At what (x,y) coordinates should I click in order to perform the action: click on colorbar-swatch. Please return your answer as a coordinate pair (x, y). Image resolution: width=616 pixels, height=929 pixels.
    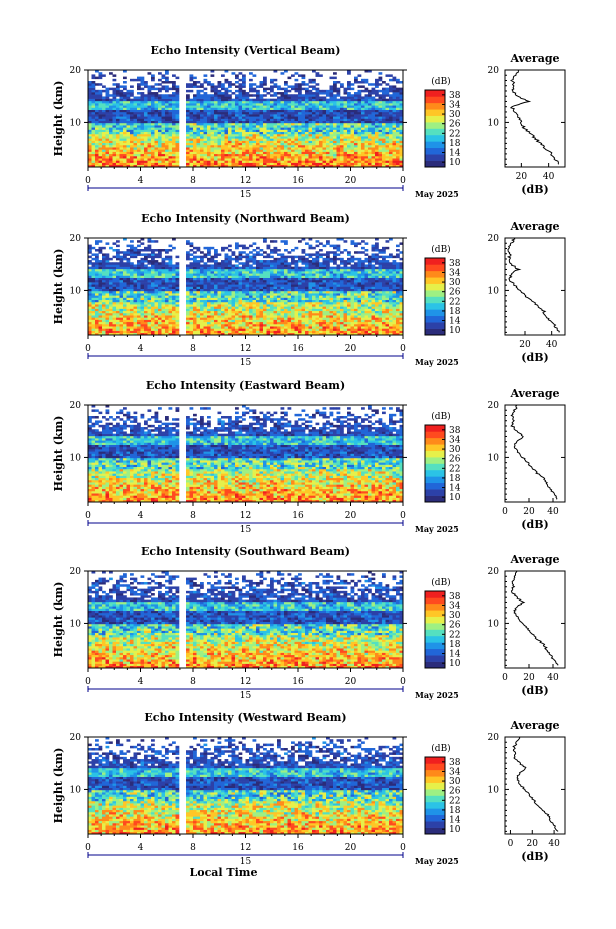
    Looking at the image, I should click on (435, 157).